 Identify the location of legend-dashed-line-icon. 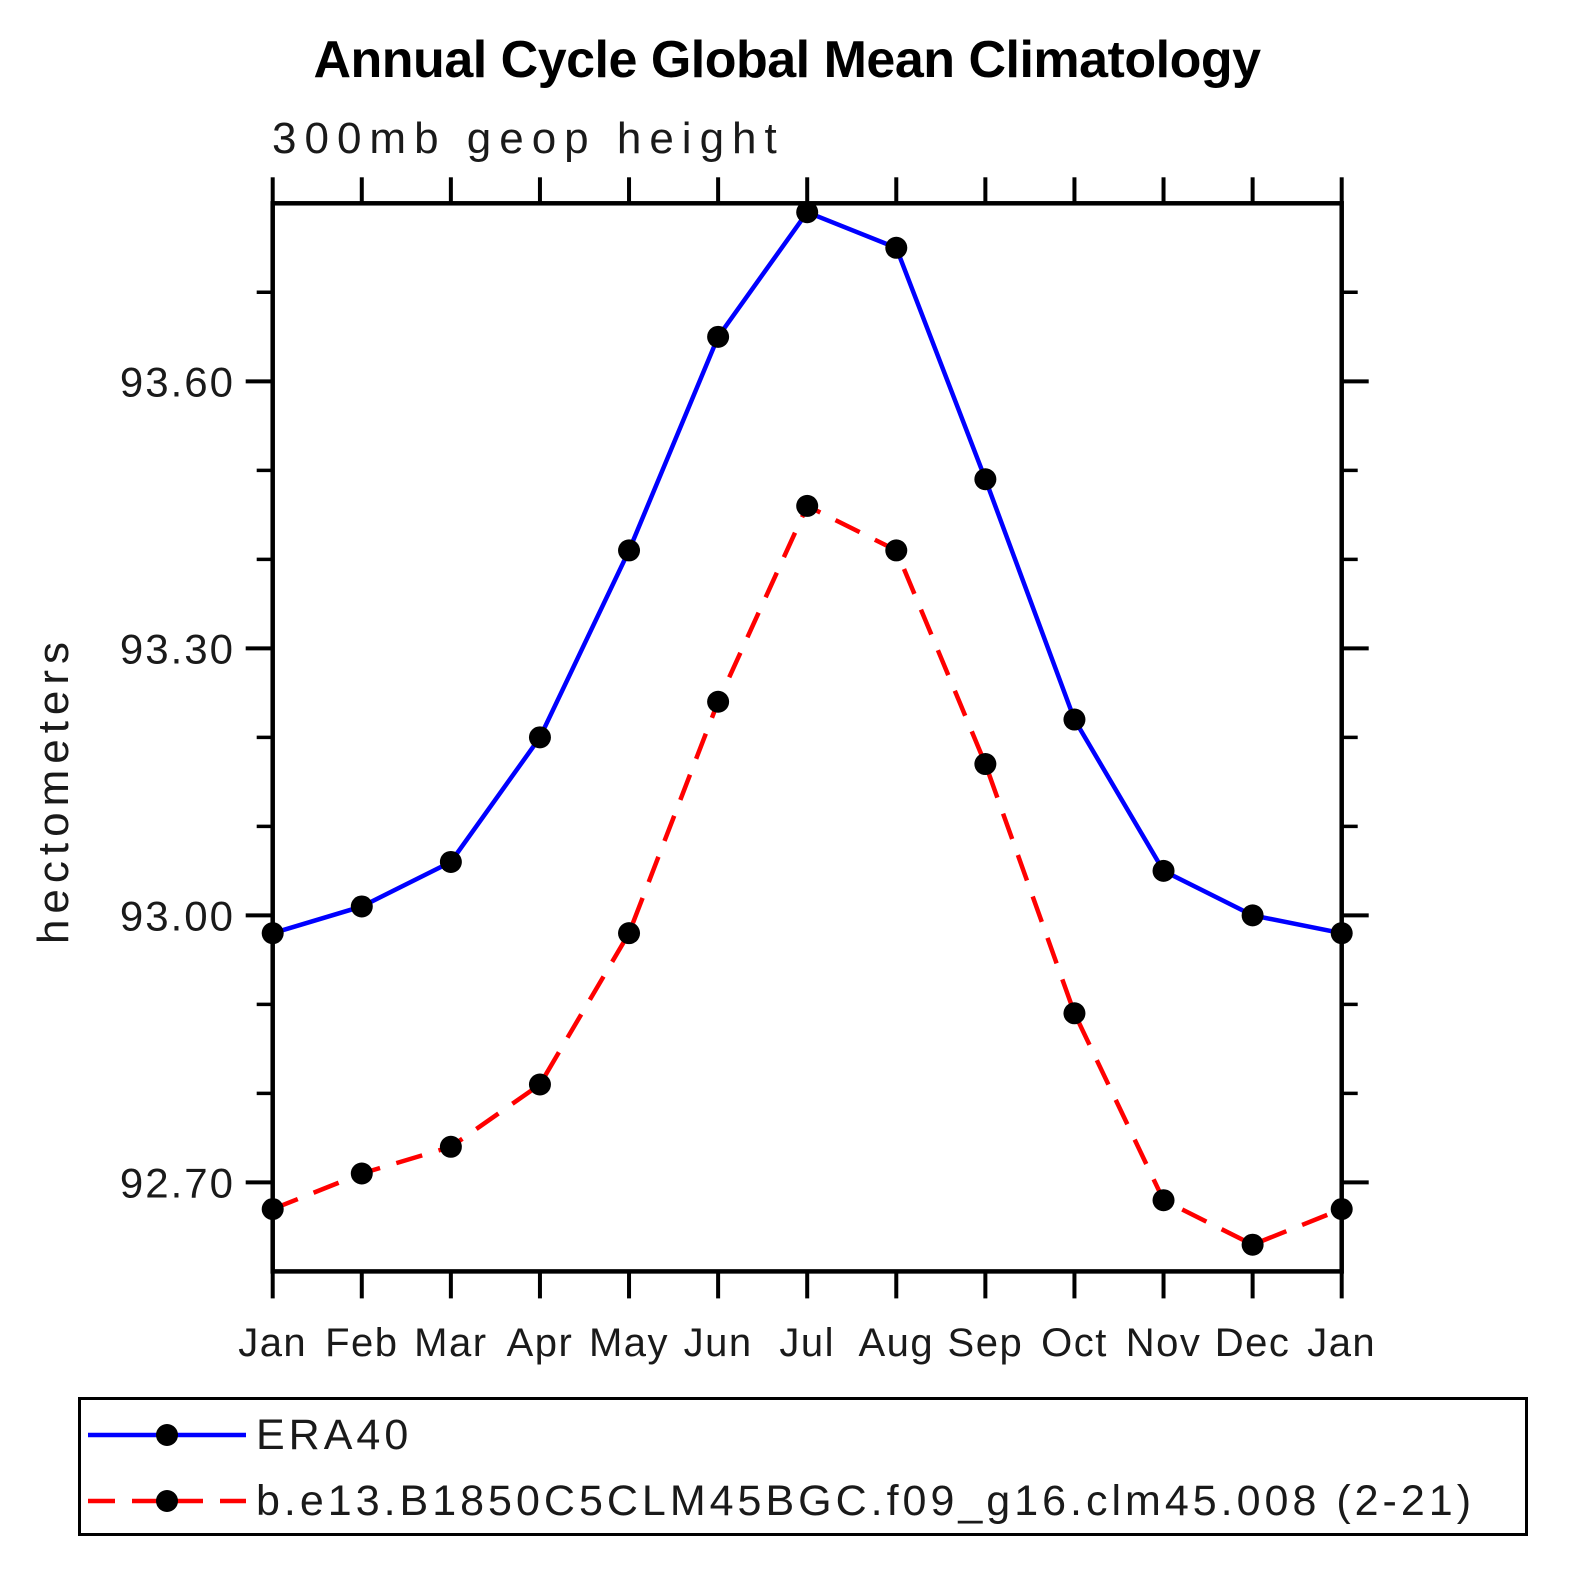
(167, 1501).